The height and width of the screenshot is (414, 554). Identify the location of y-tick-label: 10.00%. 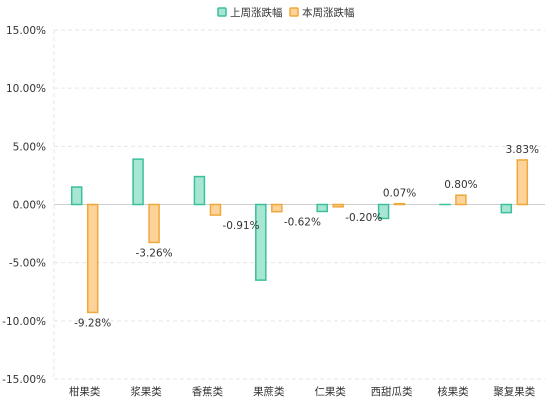
(26, 89).